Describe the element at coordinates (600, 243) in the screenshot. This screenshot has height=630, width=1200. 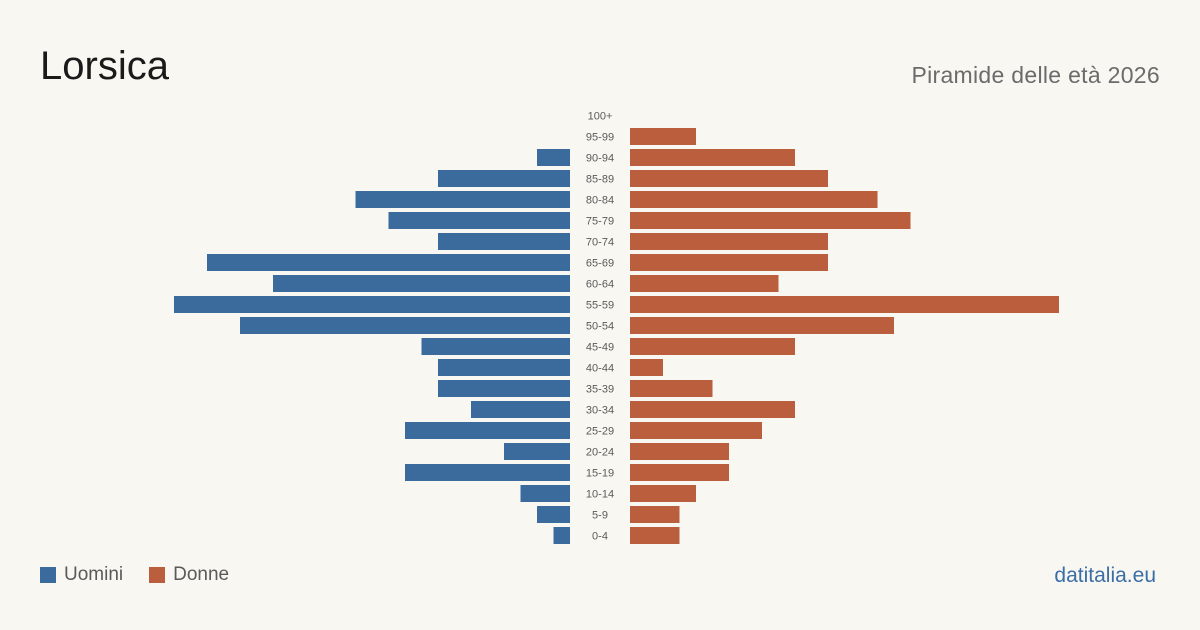
I see `age-group-label: 70-74` at that location.